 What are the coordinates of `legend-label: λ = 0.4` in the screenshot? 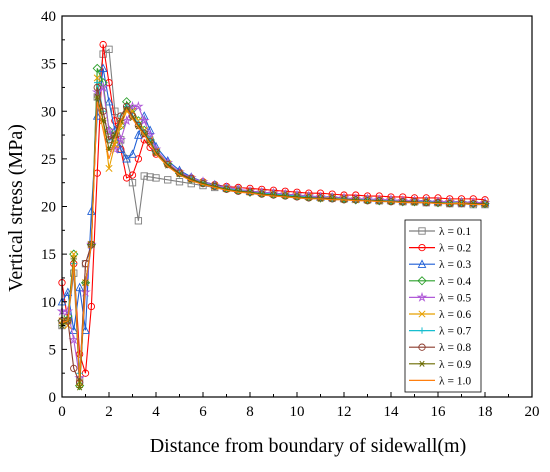 It's located at (455, 282).